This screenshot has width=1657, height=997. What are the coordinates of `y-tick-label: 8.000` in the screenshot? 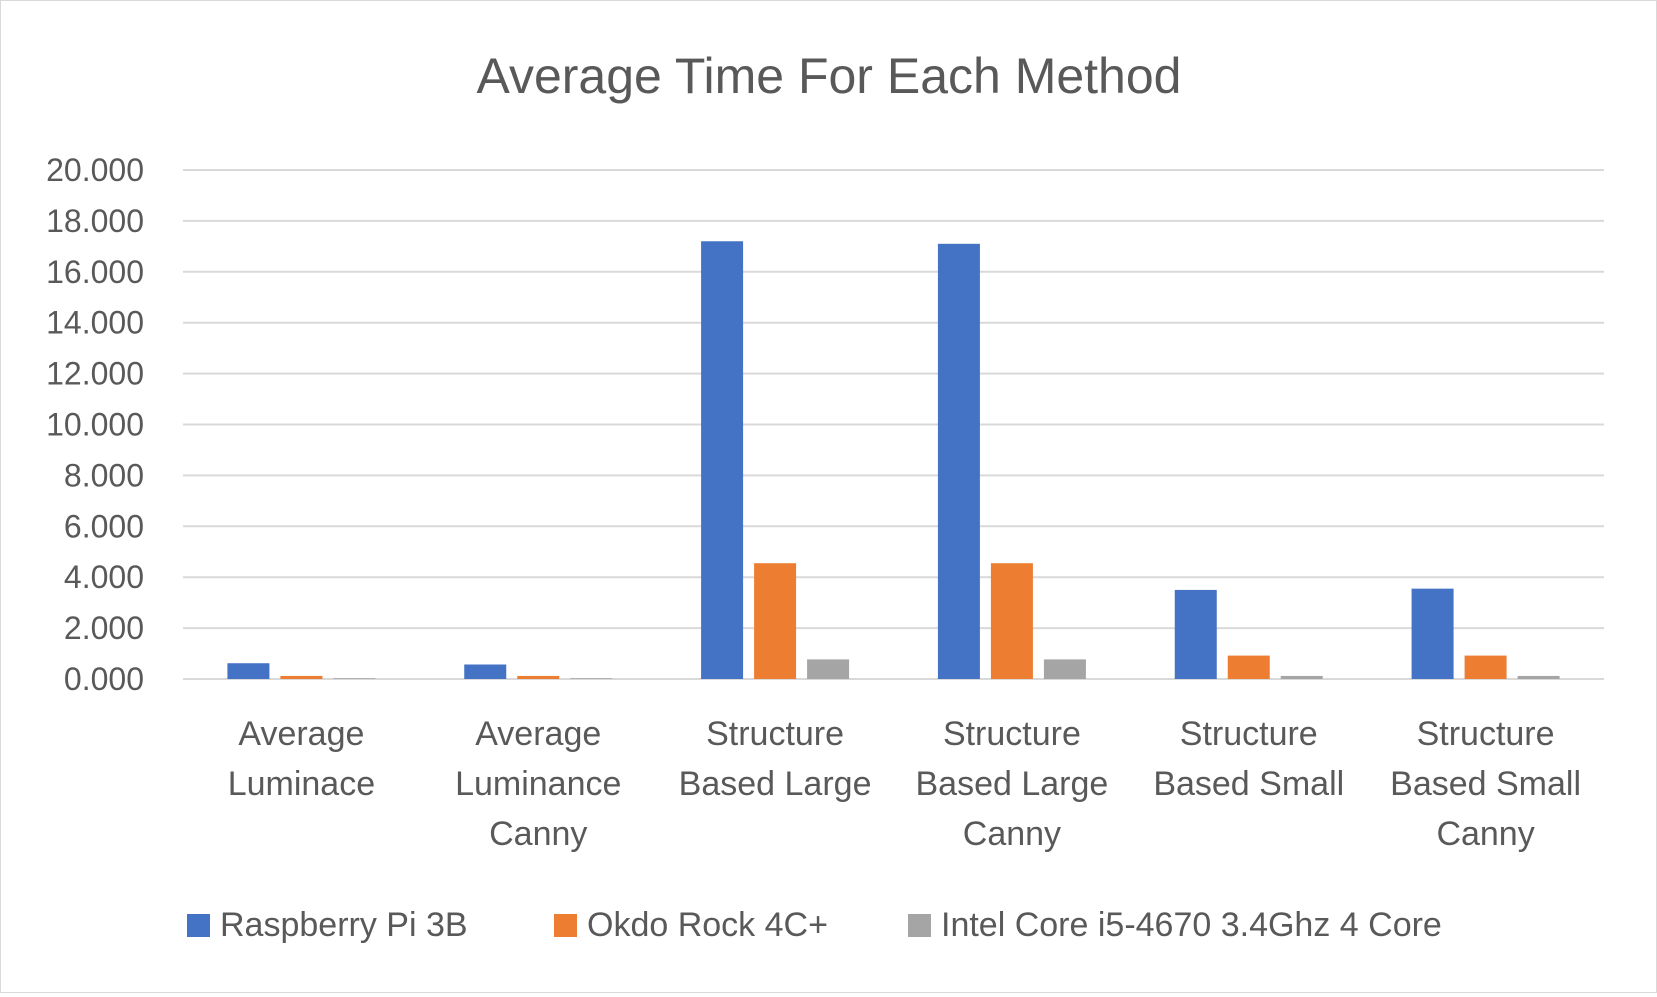 It's located at (104, 475).